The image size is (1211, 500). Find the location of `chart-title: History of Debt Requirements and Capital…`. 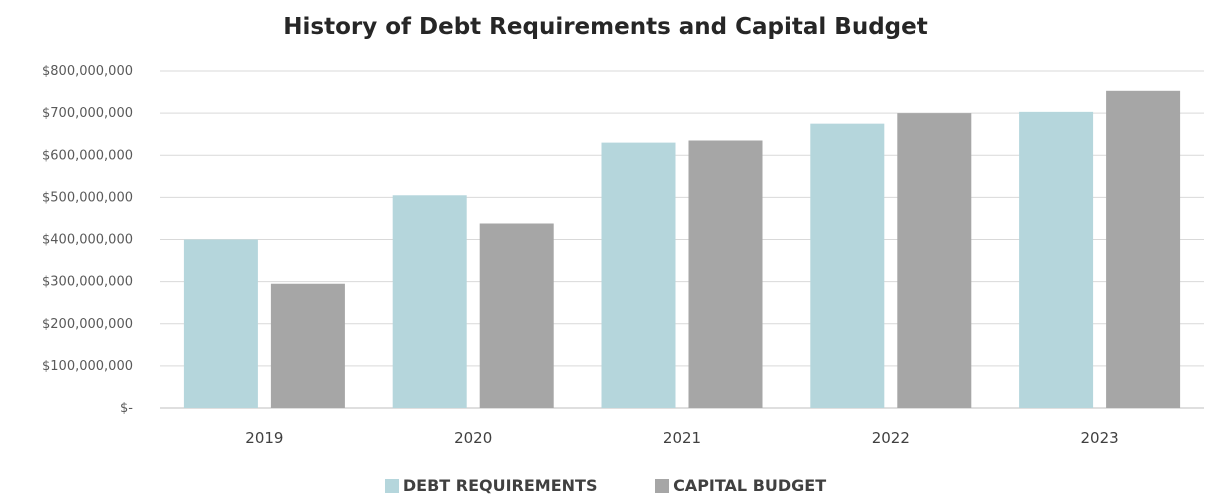

chart-title: History of Debt Requirements and Capital… is located at coordinates (605, 27).